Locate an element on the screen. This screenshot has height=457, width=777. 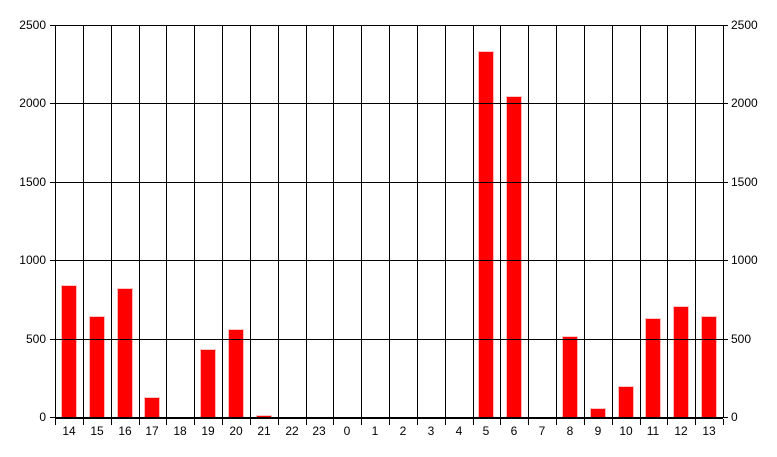
y-axis-tick-label: 2500 is located at coordinates (32, 25).